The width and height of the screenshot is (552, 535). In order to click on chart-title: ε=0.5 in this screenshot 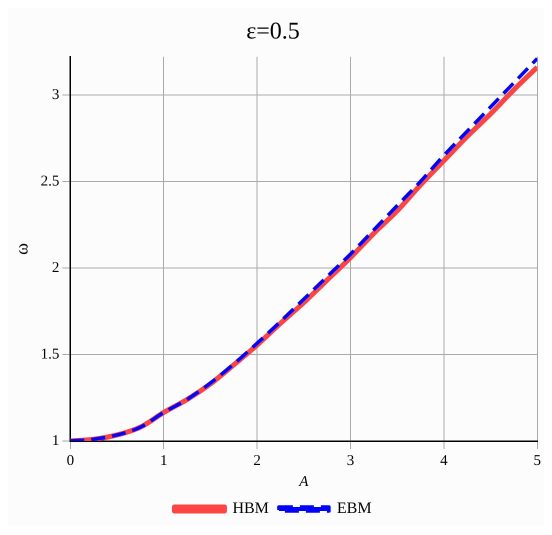, I will do `click(273, 31)`.